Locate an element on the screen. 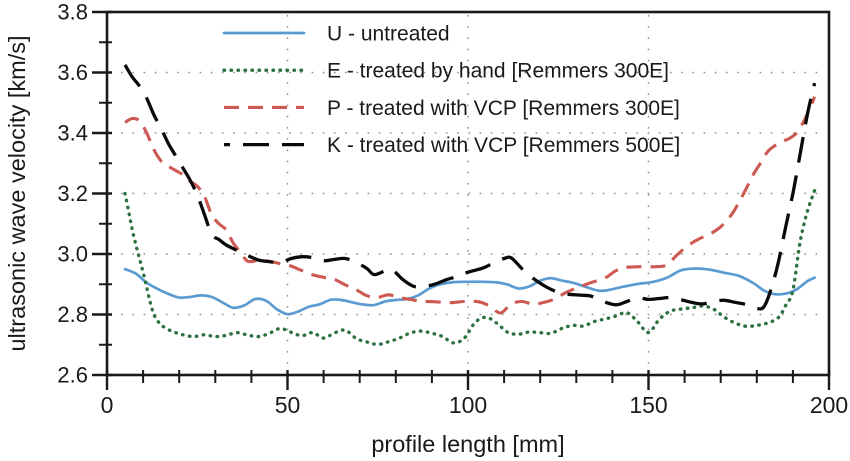 The image size is (850, 461). y-tick-label: 3.2 is located at coordinates (72, 193).